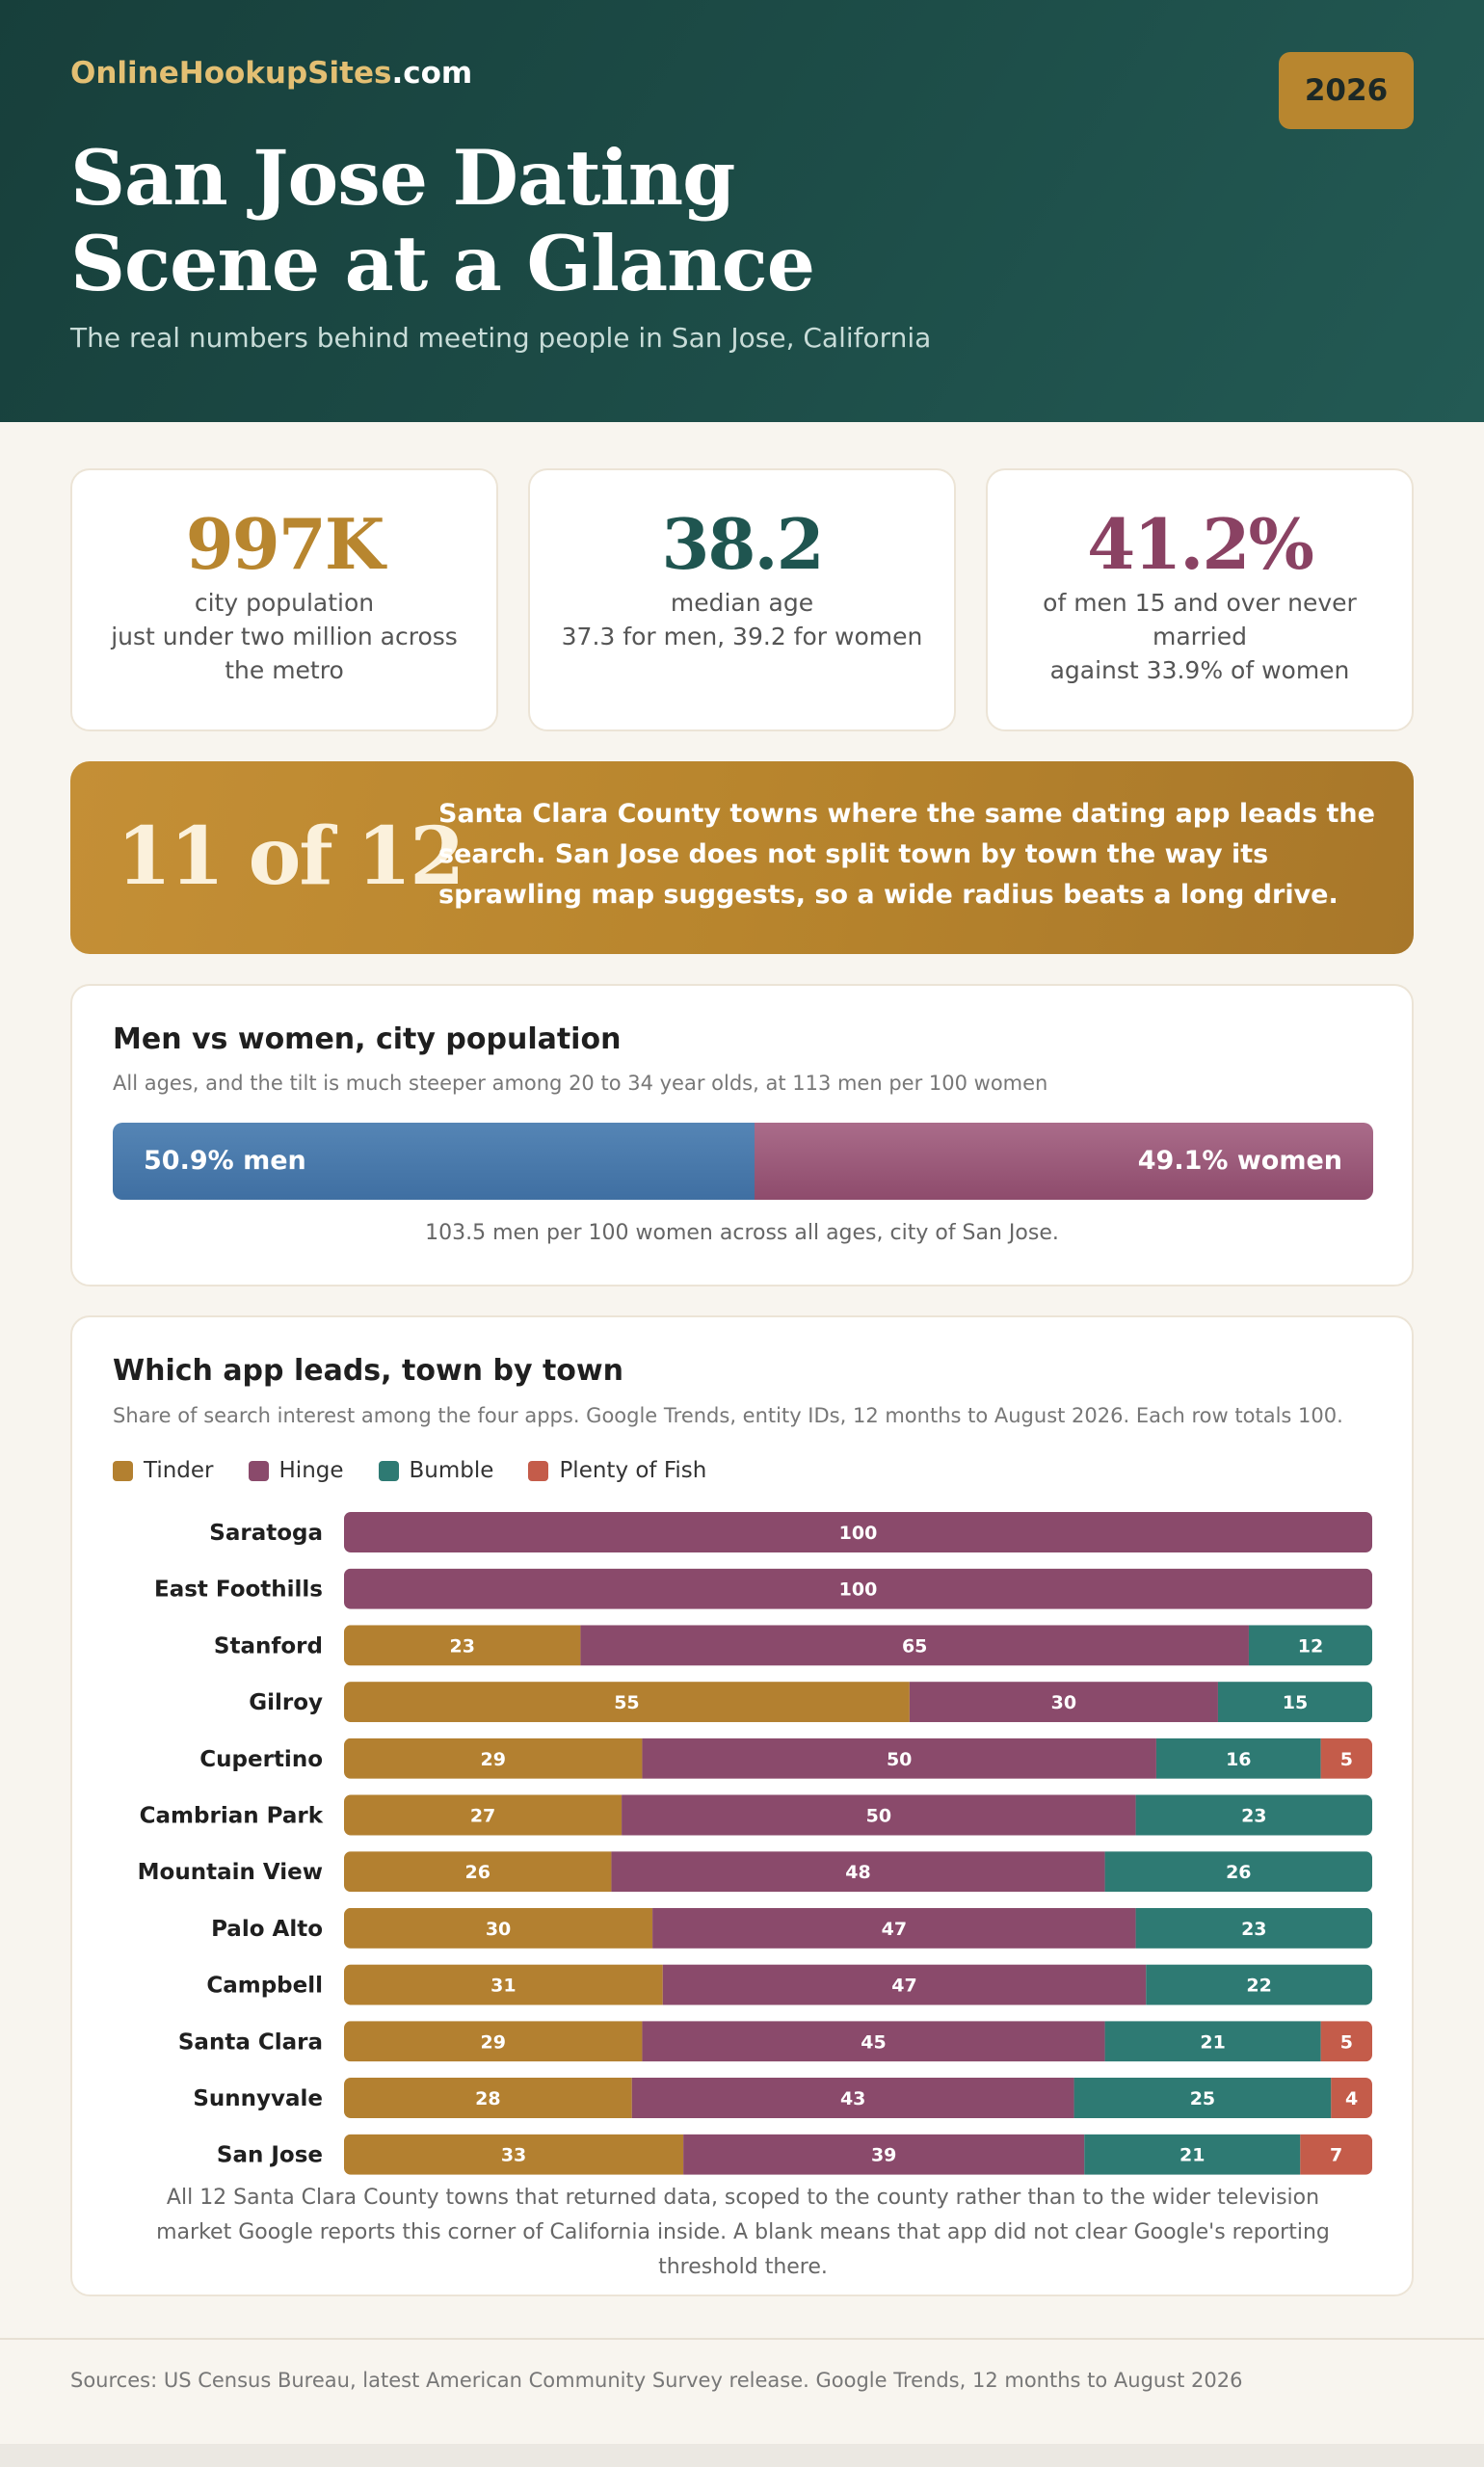 The width and height of the screenshot is (1484, 2467). I want to click on chart-row: Campbell 31 47 22, so click(789, 1984).